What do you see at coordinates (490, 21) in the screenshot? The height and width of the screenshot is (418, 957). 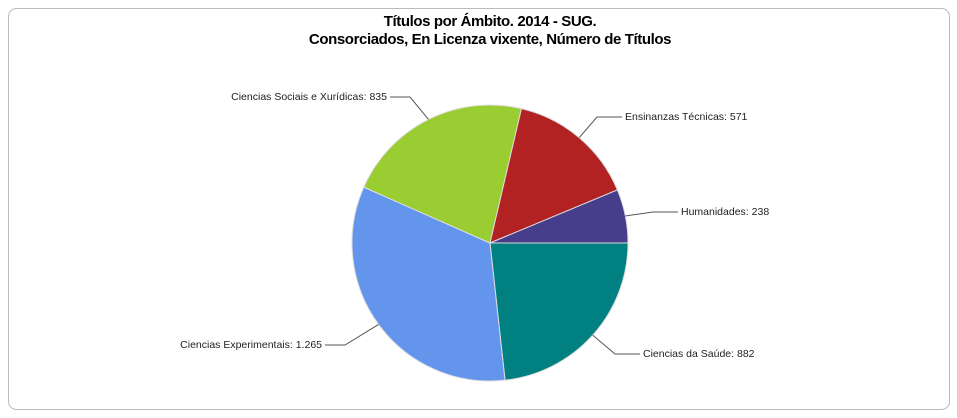 I see `chart-title: Títulos por Ámbito. 2014 - SUG.` at bounding box center [490, 21].